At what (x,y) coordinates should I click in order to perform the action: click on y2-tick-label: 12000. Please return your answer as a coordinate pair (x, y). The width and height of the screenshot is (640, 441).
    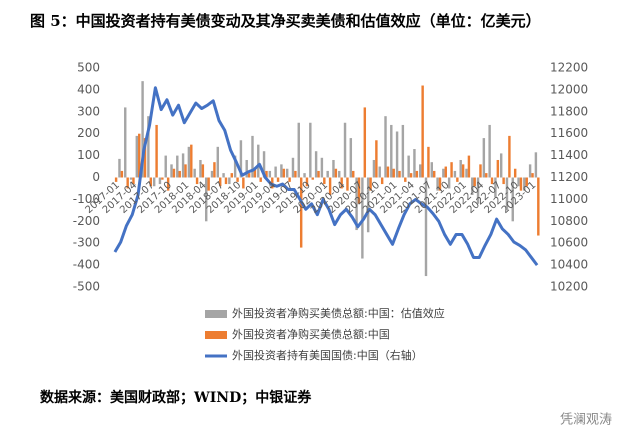
    Looking at the image, I should click on (569, 89).